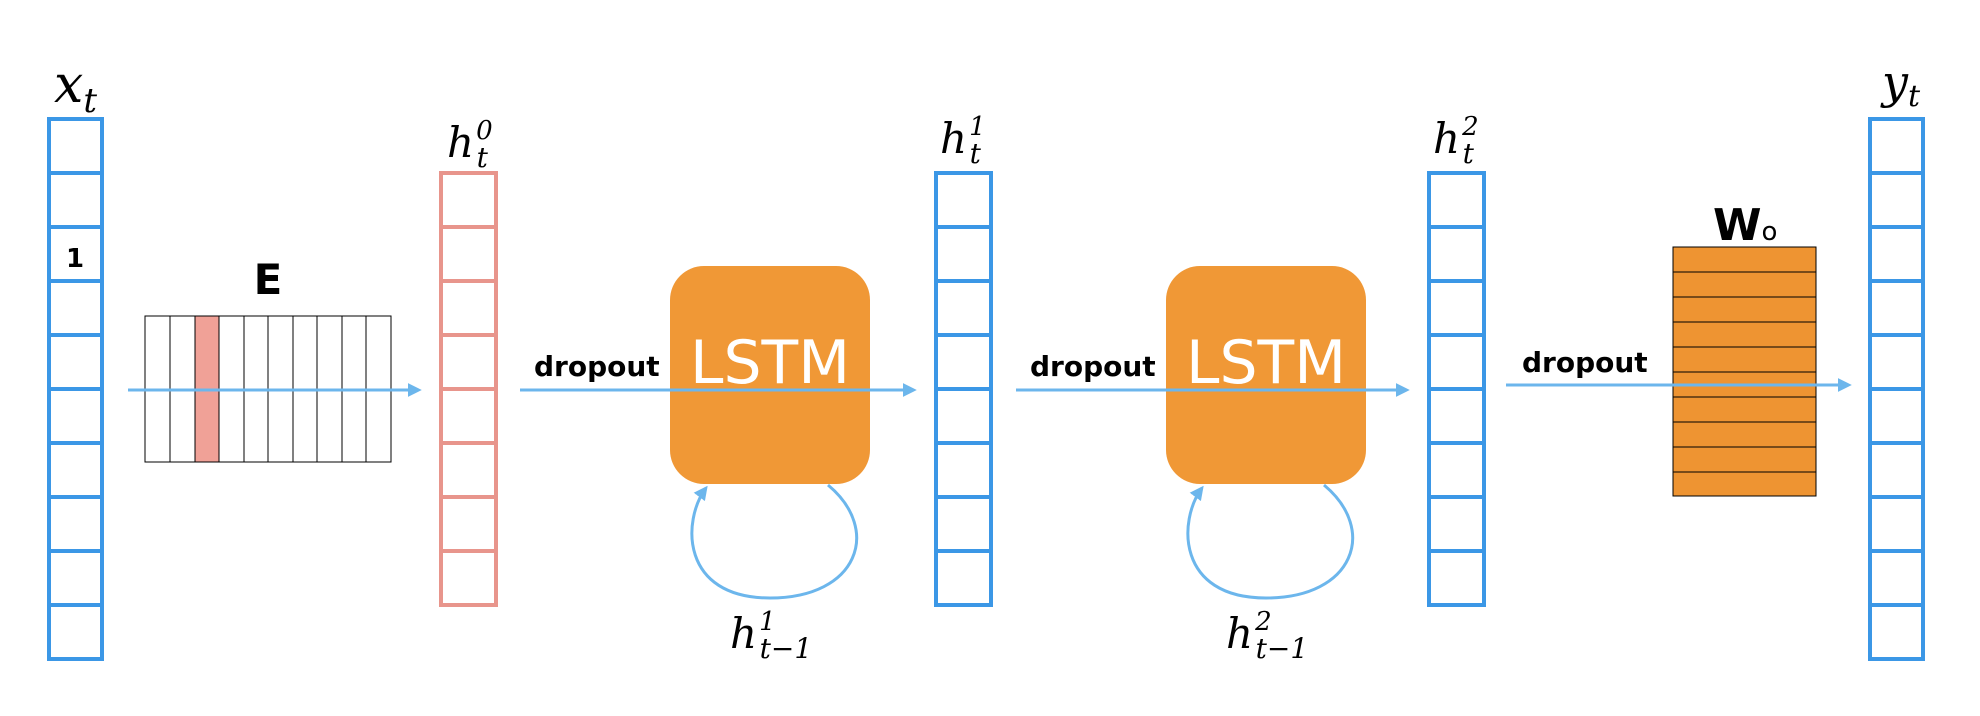  What do you see at coordinates (770, 363) in the screenshot?
I see `lstm-label-1: LSTM` at bounding box center [770, 363].